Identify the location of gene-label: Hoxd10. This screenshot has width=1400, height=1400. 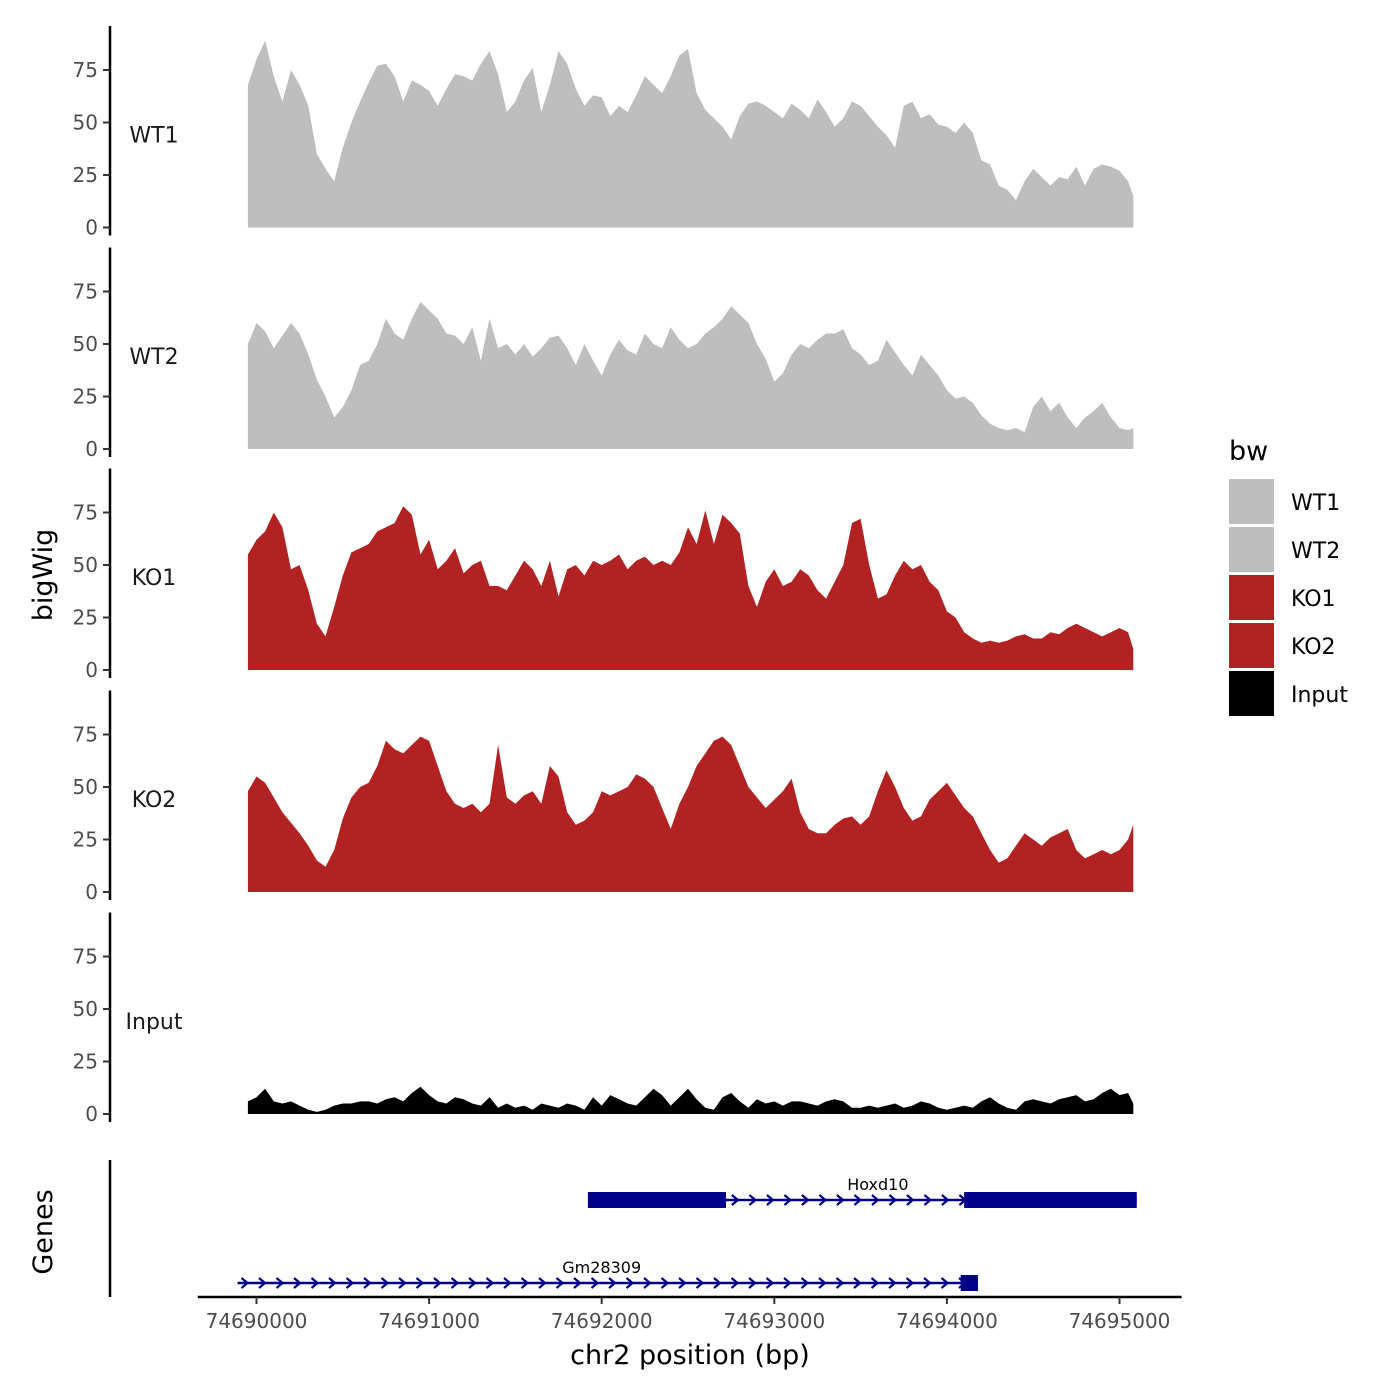
(877, 1184).